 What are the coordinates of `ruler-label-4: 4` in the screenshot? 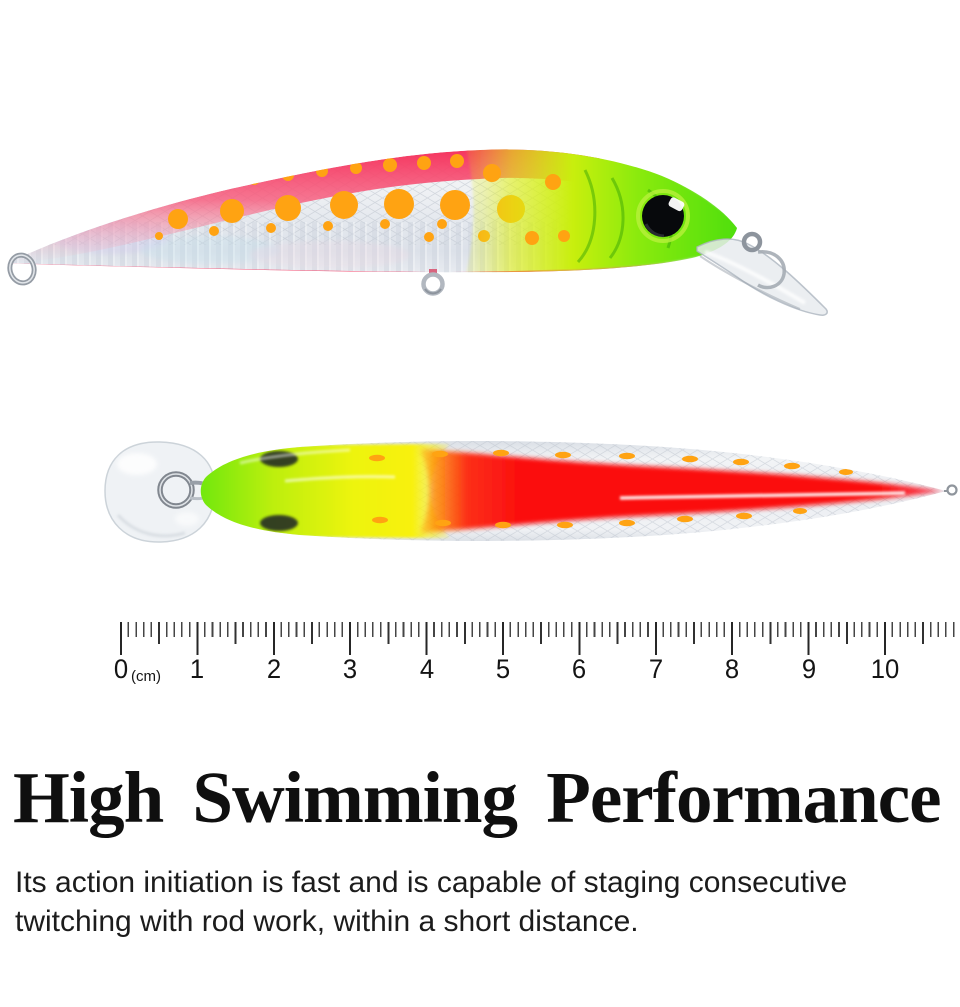 It's located at (426, 669).